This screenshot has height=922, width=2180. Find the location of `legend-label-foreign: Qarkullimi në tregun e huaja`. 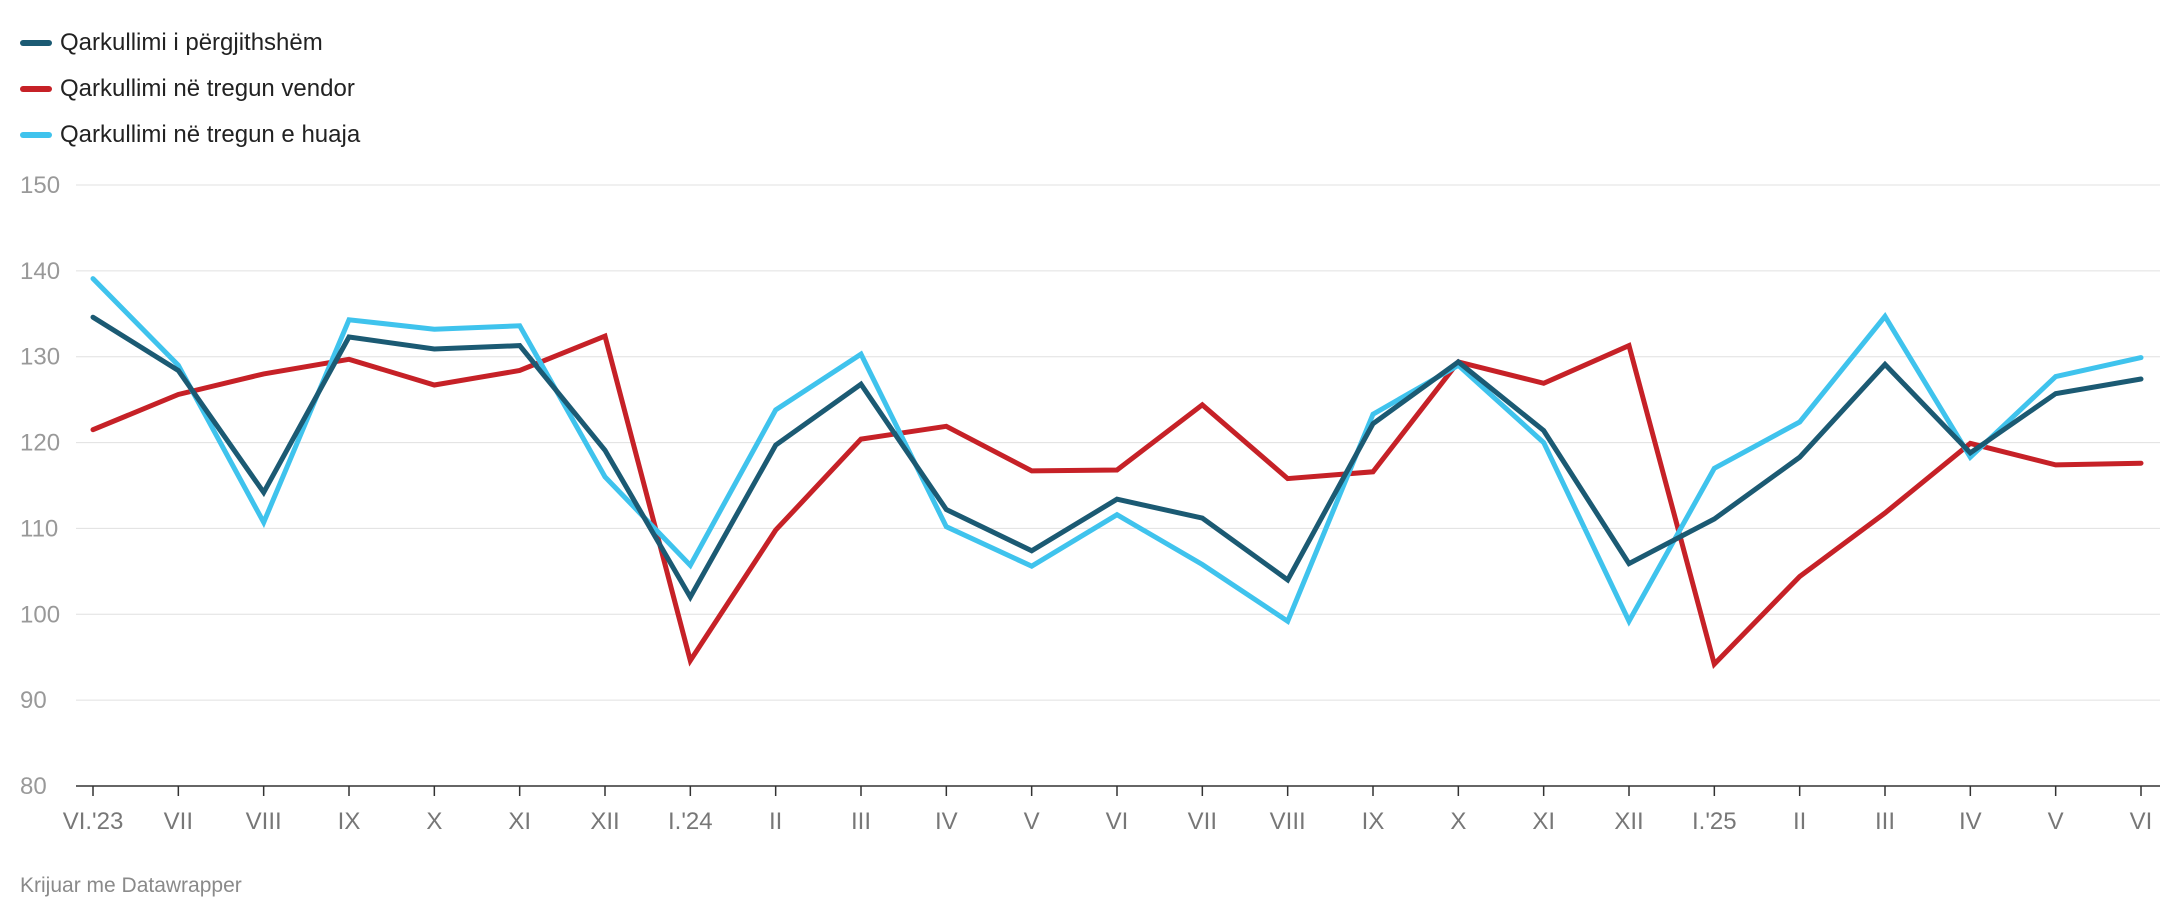

legend-label-foreign: Qarkullimi në tregun e huaja is located at coordinates (210, 134).